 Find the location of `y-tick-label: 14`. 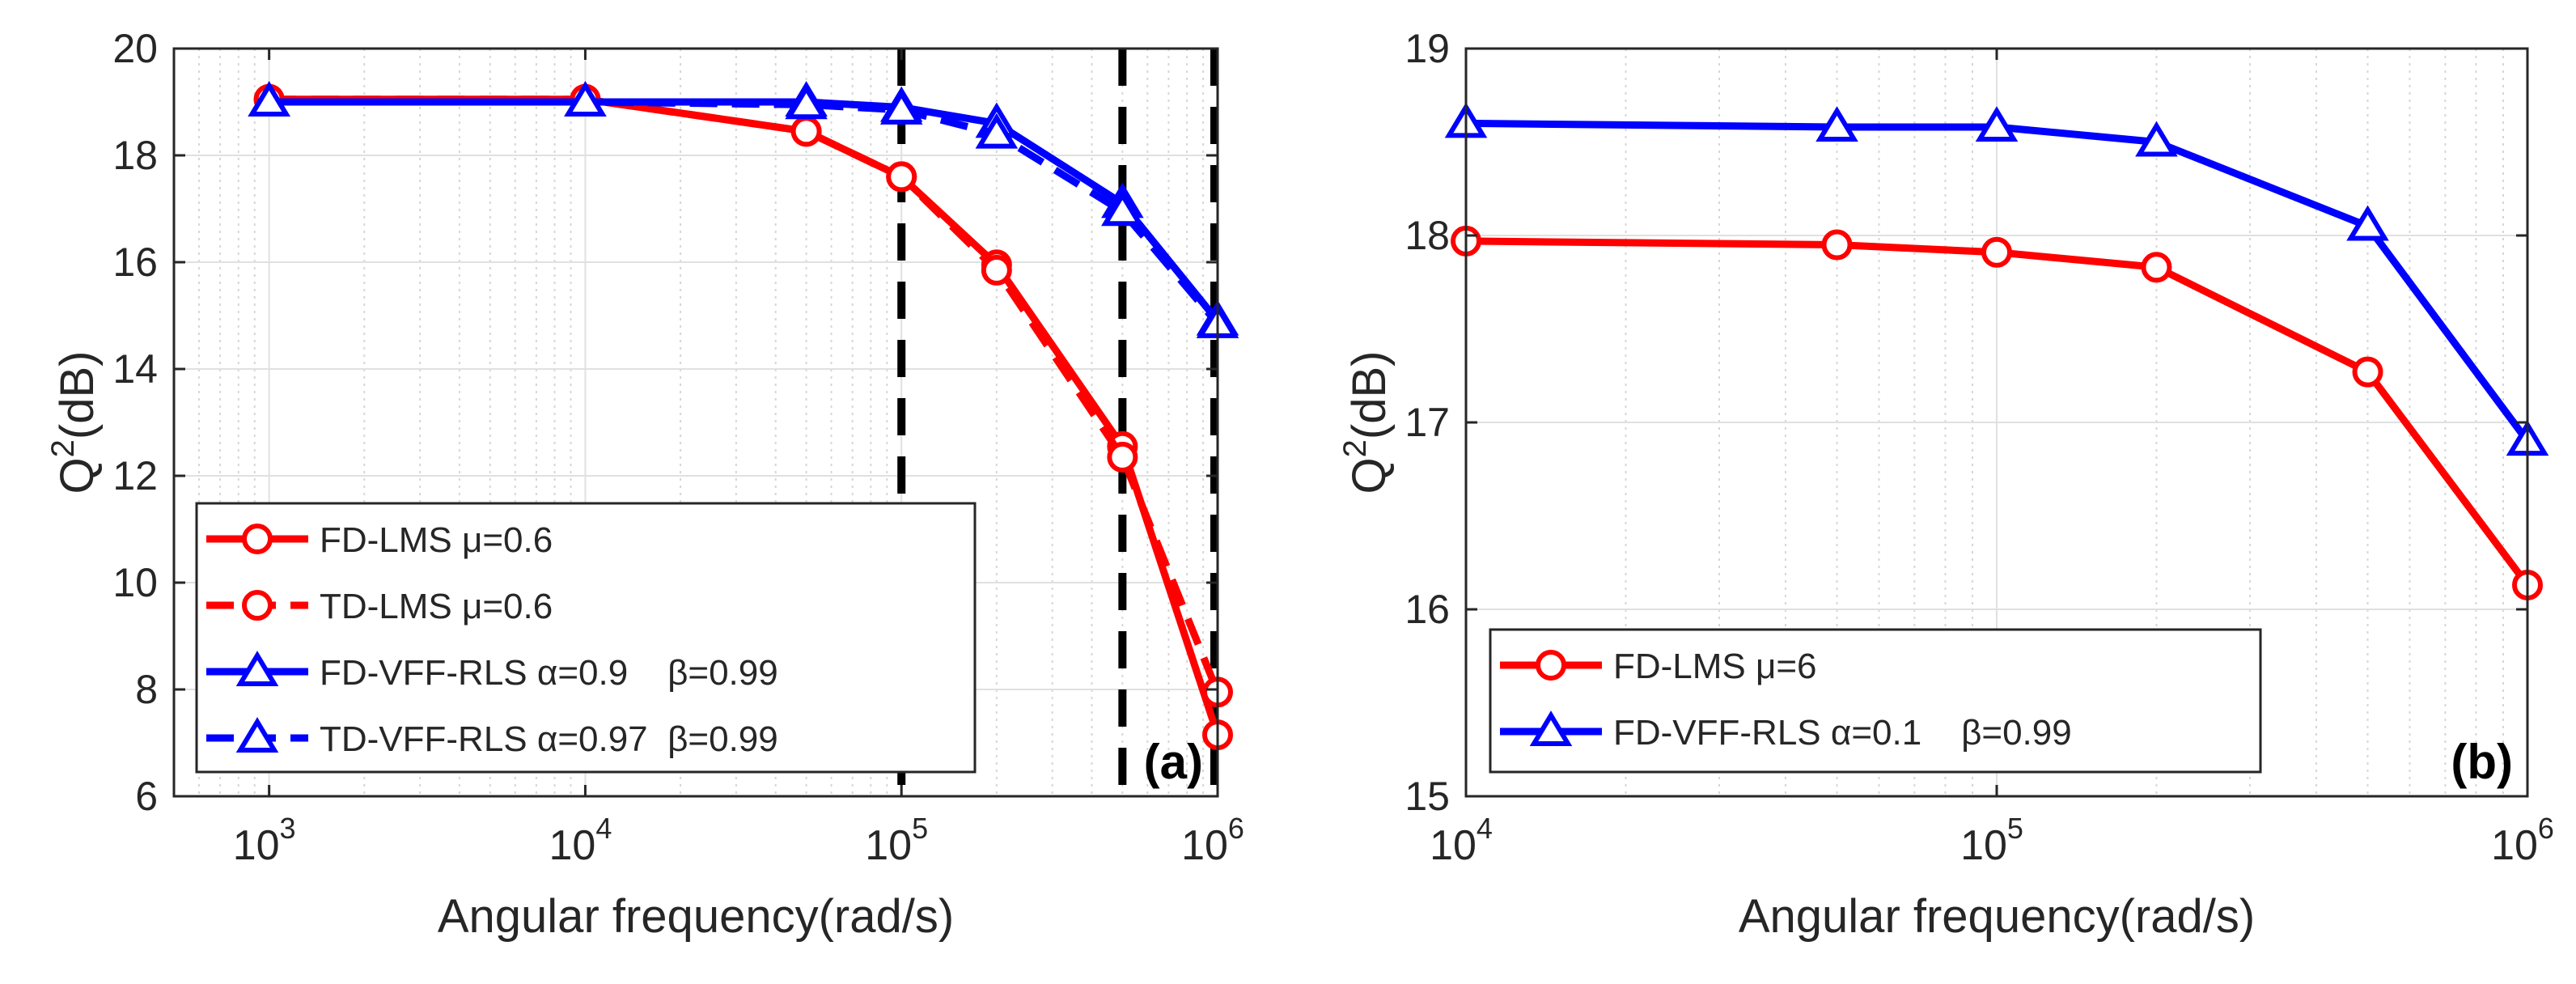

y-tick-label: 14 is located at coordinates (135, 369).